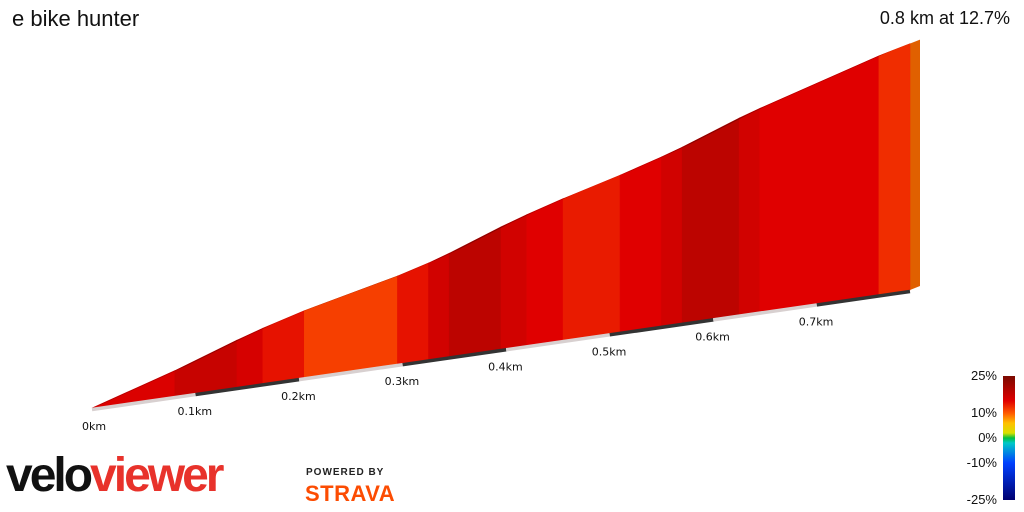  I want to click on distance-tick-label: 0.5km, so click(609, 351).